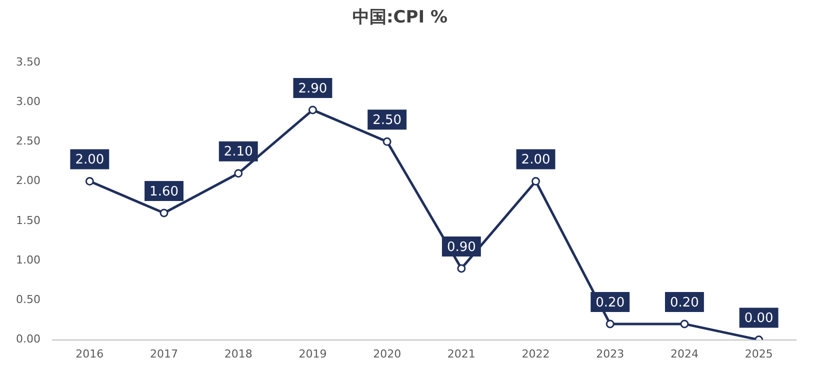 The image size is (816, 368). I want to click on data-label: 2.50, so click(387, 120).